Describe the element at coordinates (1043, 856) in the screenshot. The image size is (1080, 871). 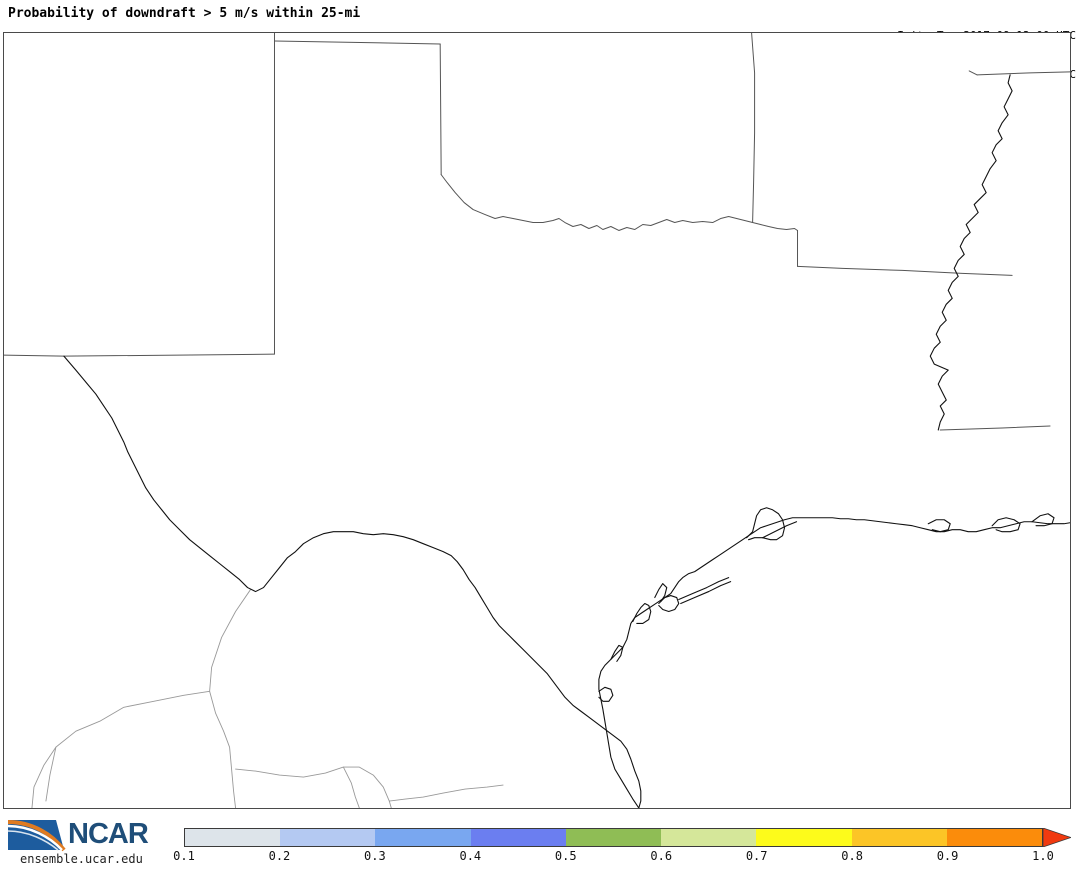
I see `colorbar-tick-1-0: 1.0` at that location.